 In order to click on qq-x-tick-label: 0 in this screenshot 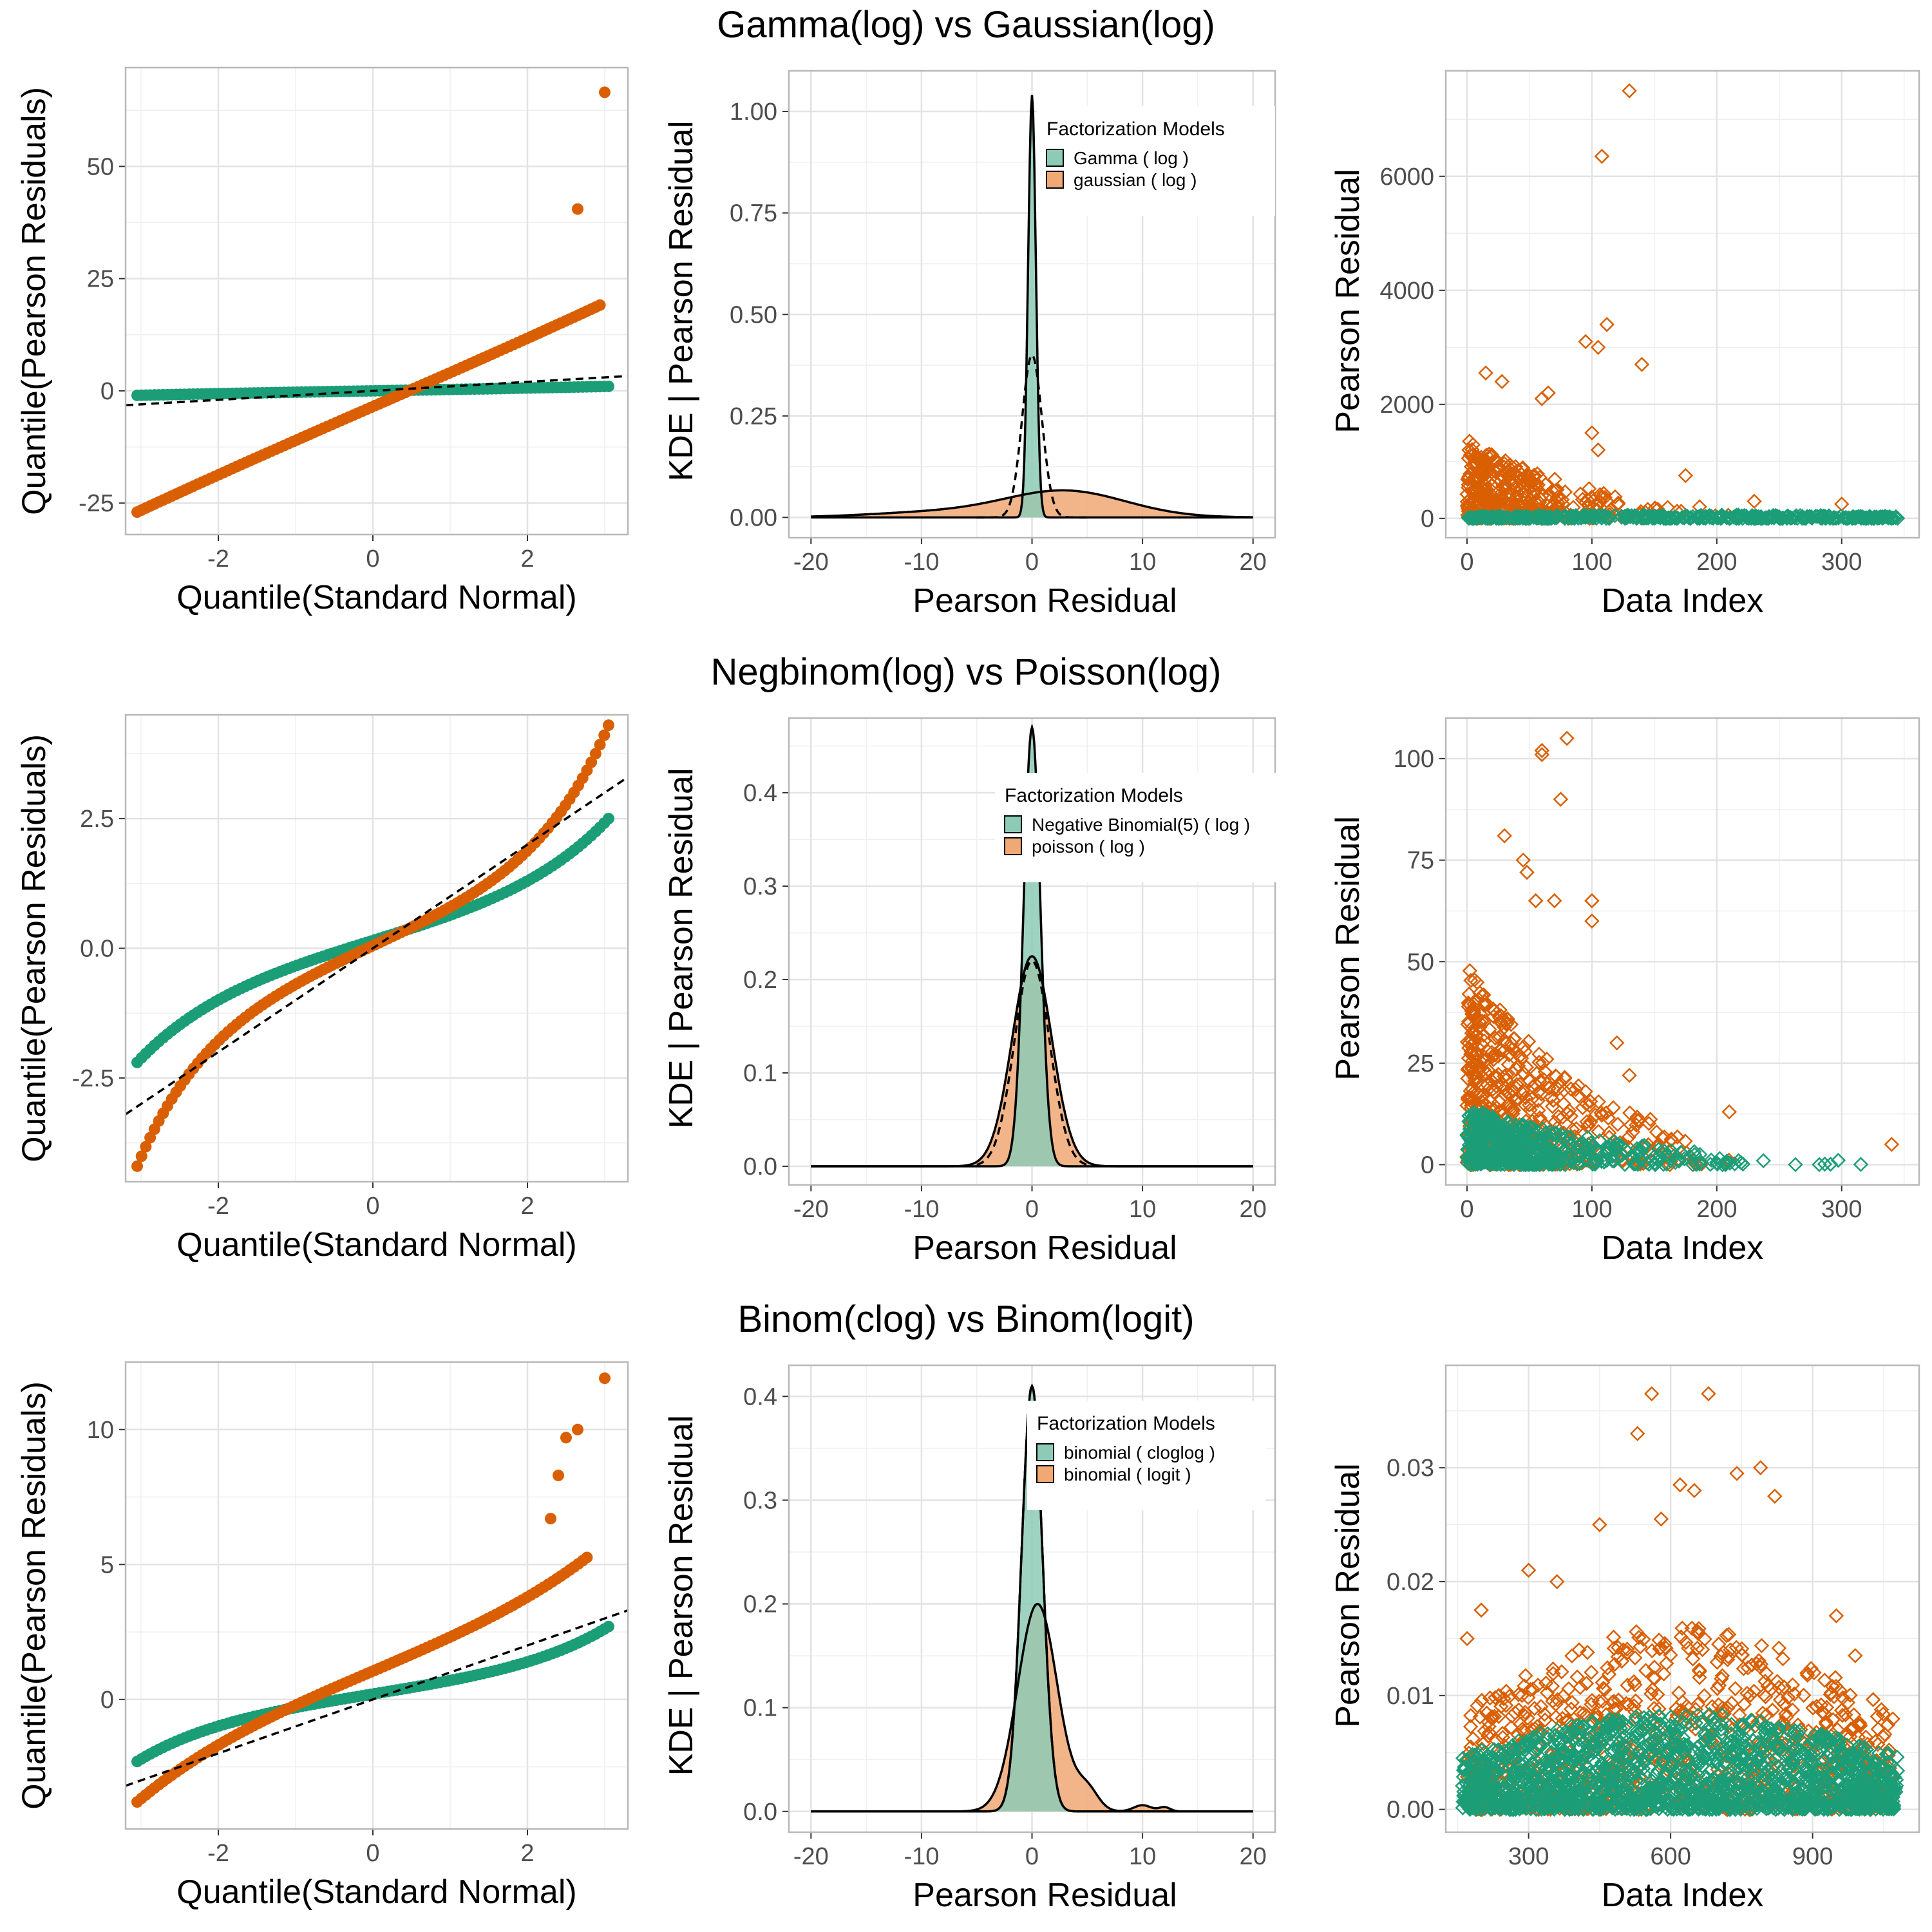, I will do `click(372, 1206)`.